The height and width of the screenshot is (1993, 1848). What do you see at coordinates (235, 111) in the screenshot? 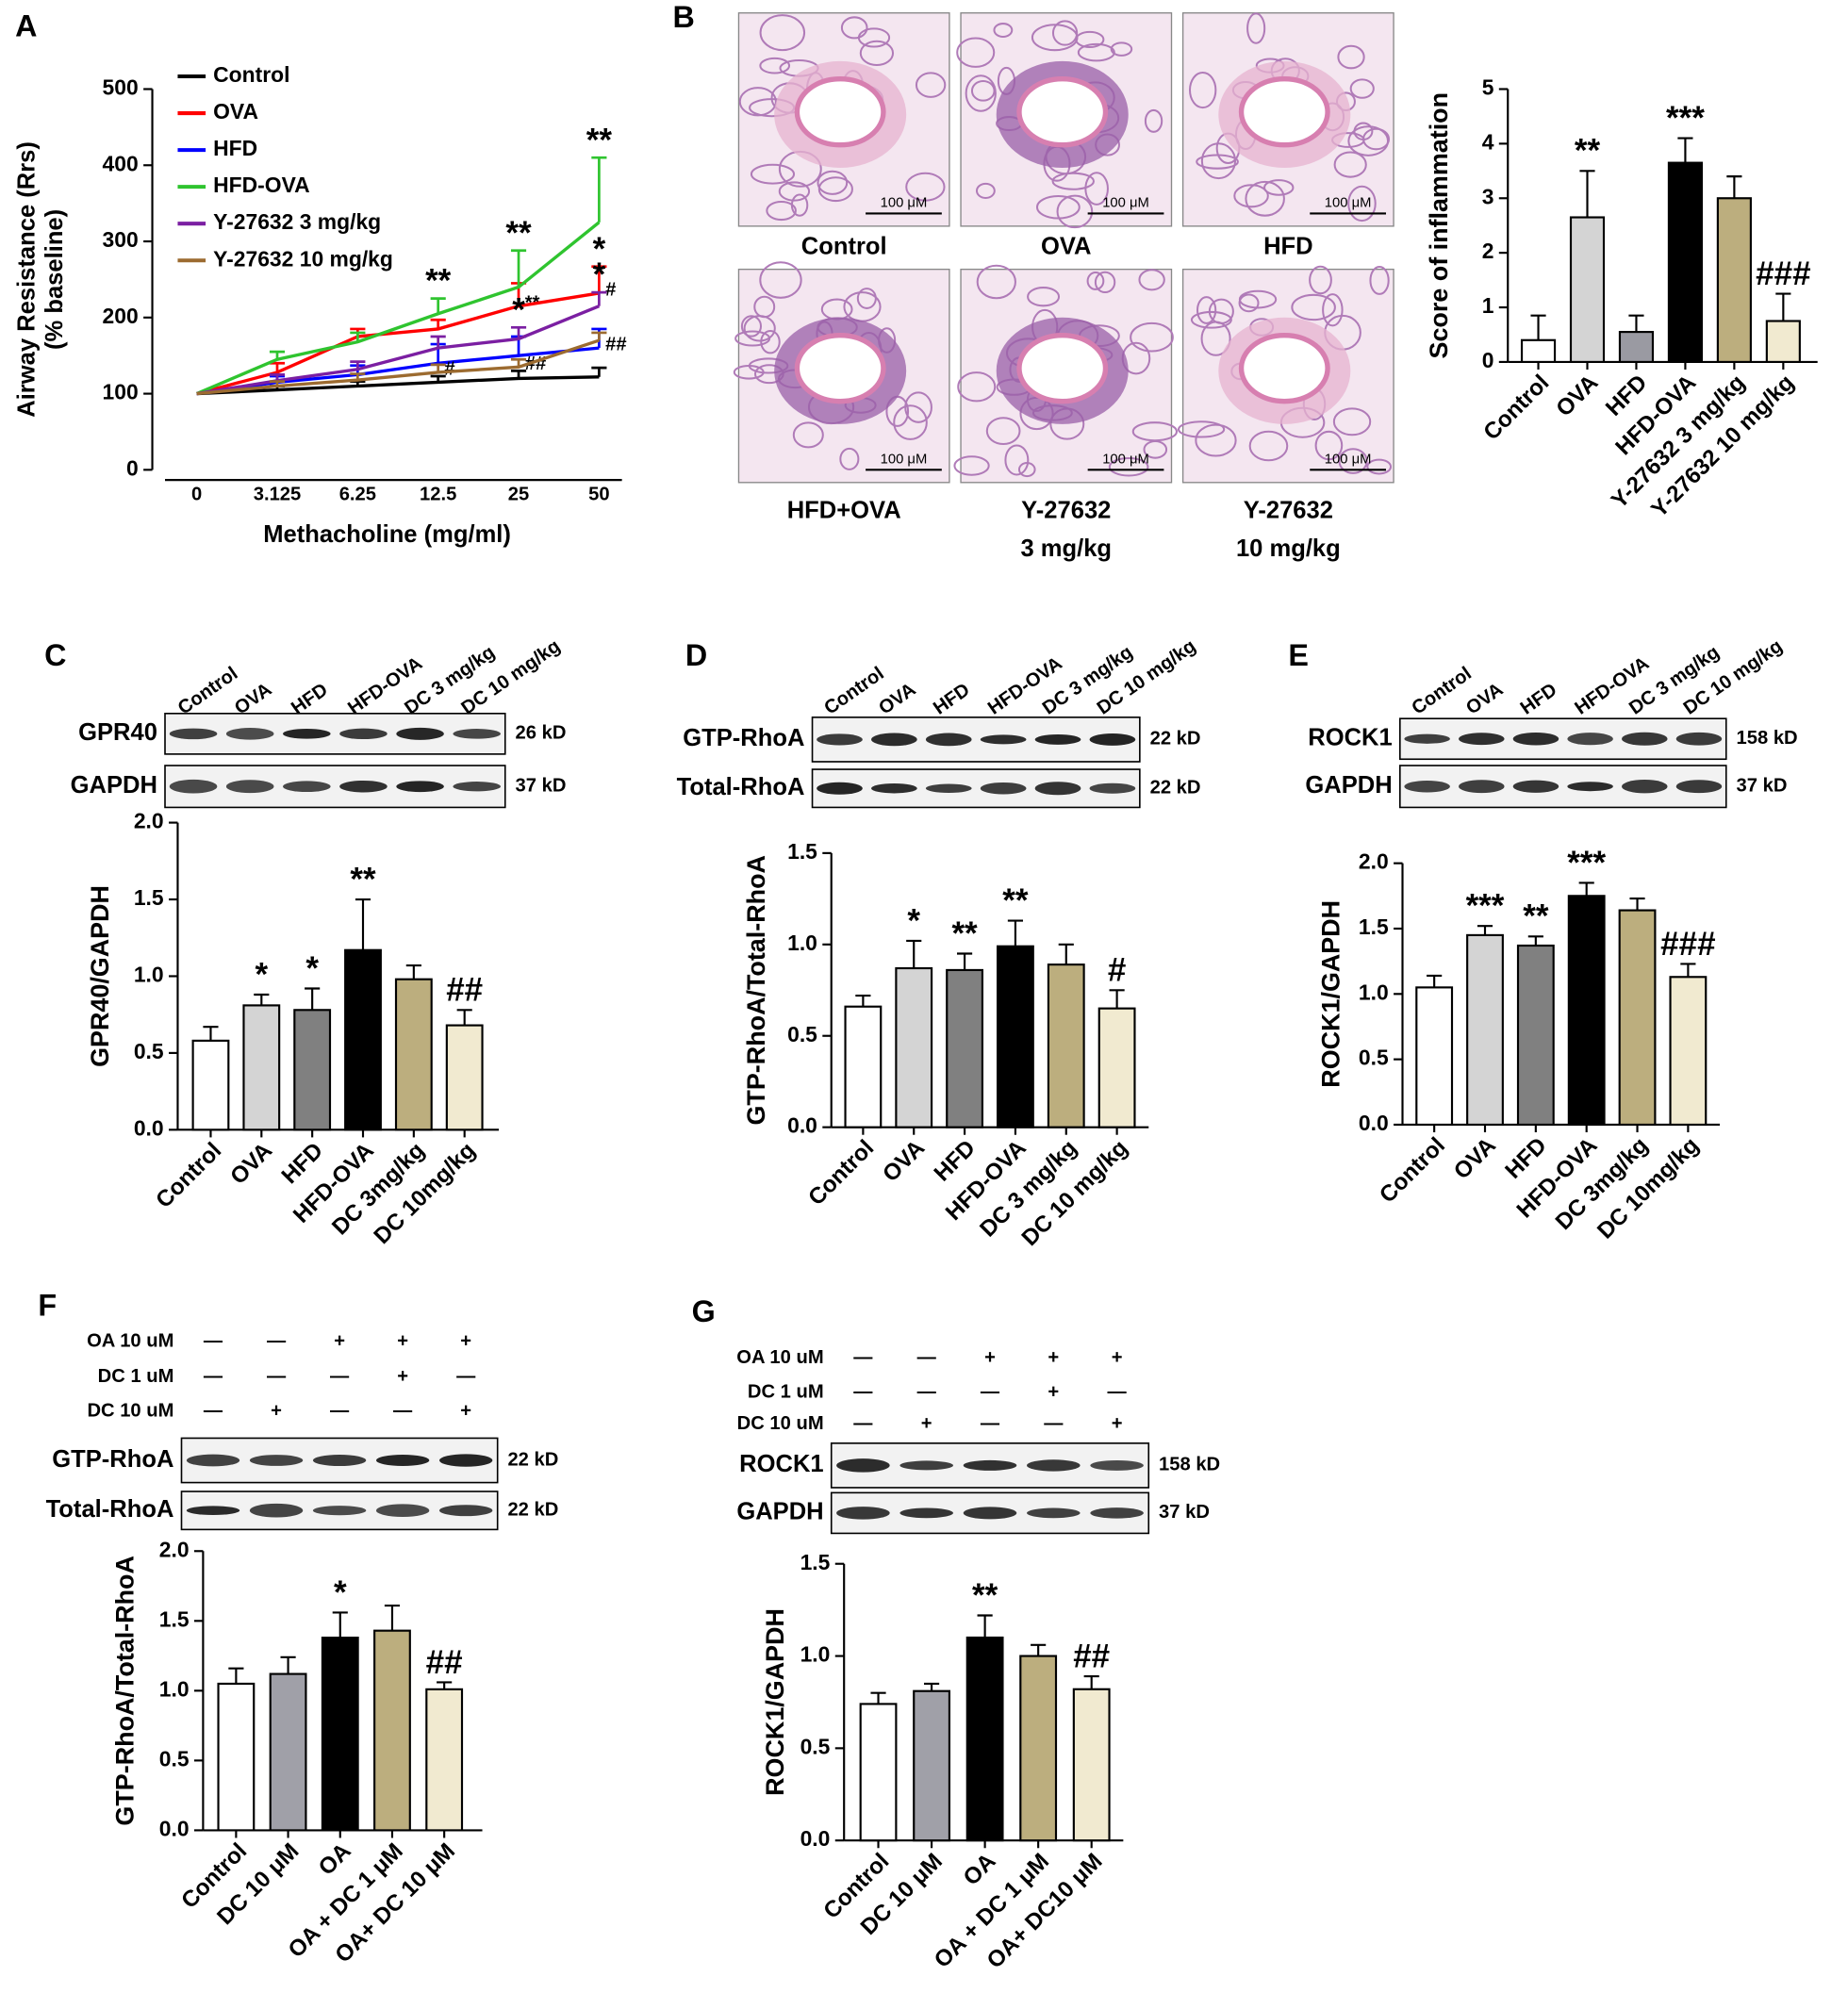
I see `legend-label: OVA` at bounding box center [235, 111].